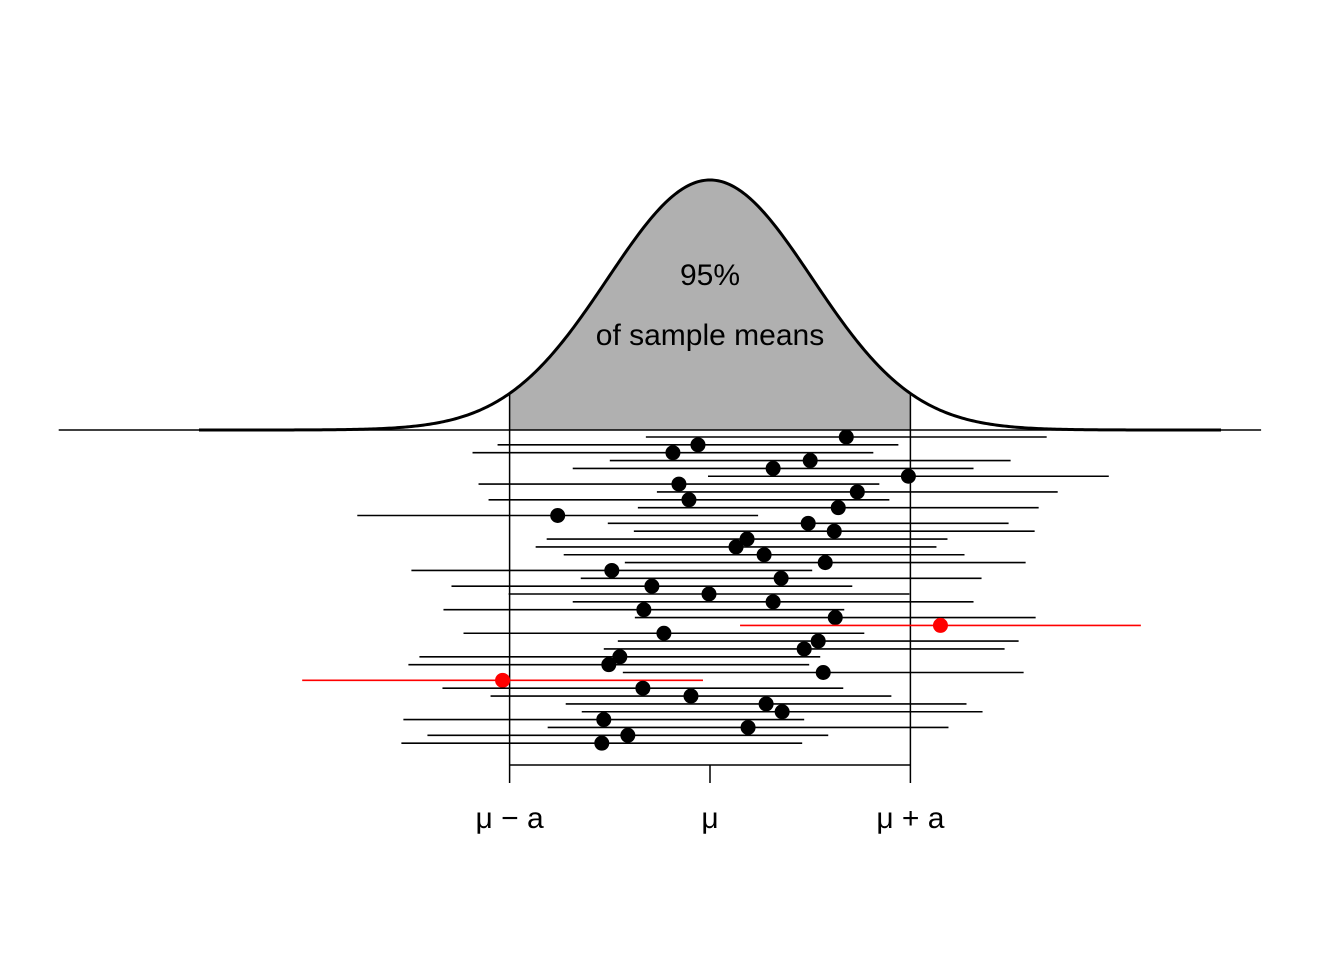 The image size is (1344, 960). What do you see at coordinates (710, 275) in the screenshot?
I see `annotation-percent: 95%` at bounding box center [710, 275].